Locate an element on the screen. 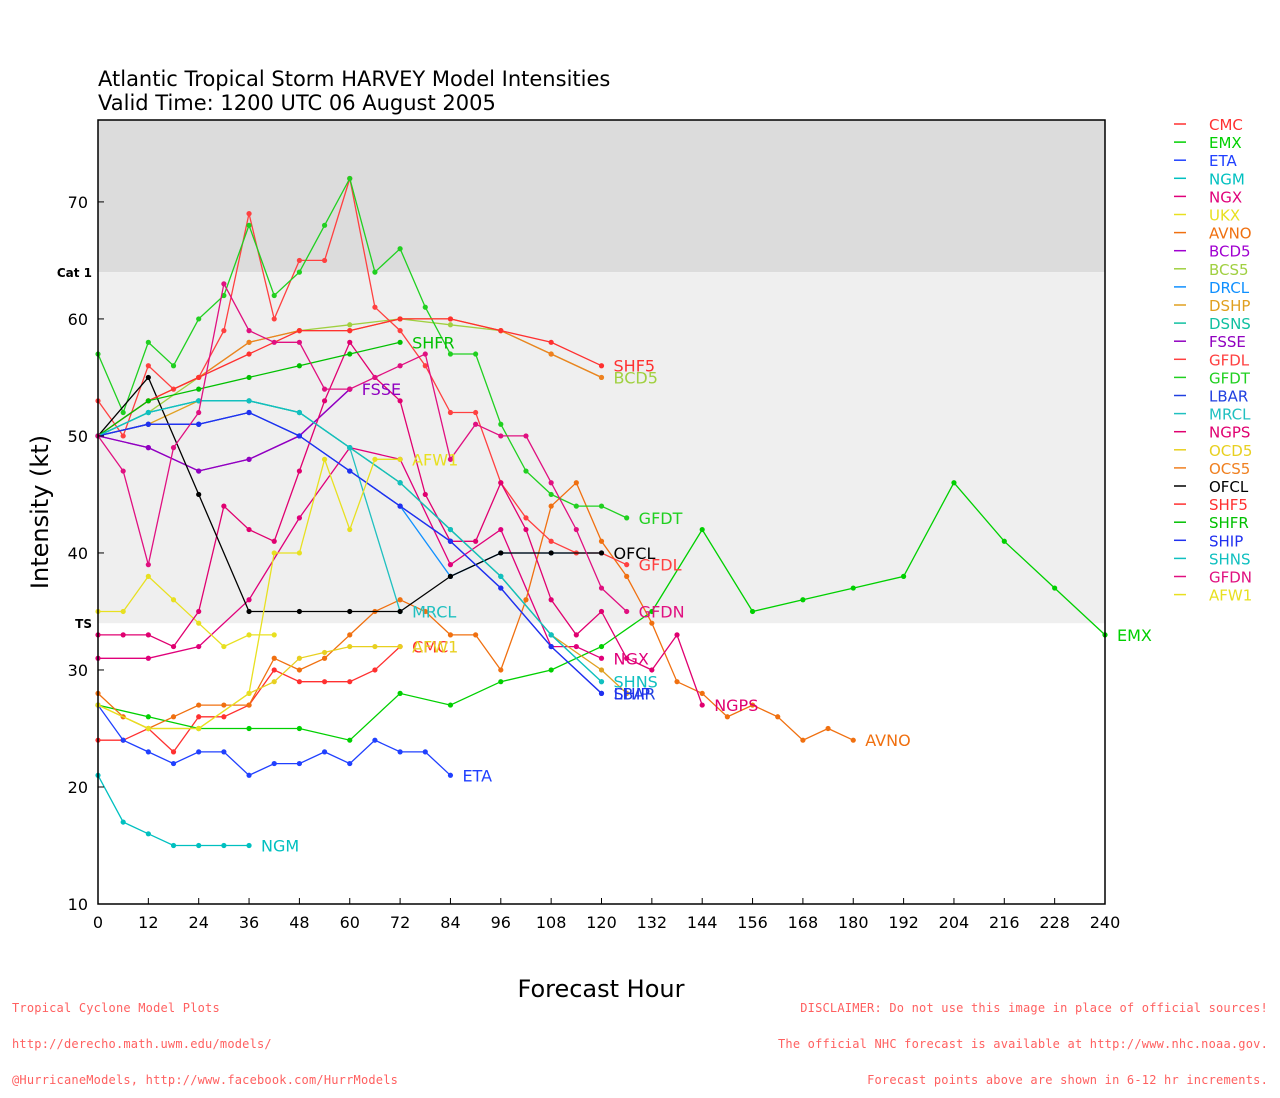 This screenshot has height=1098, width=1280. x-tick-label: 168 is located at coordinates (803, 922).